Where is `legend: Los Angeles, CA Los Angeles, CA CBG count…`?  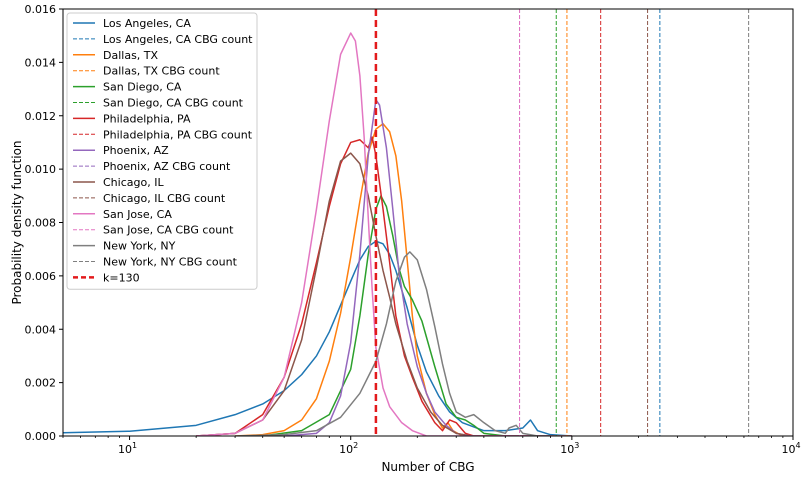 legend: Los Angeles, CA Los Angeles, CA CBG count… is located at coordinates (162, 151).